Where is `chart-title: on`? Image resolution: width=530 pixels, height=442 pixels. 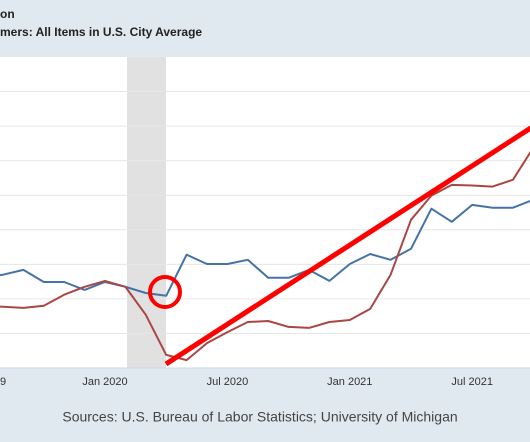 chart-title: on is located at coordinates (7, 14).